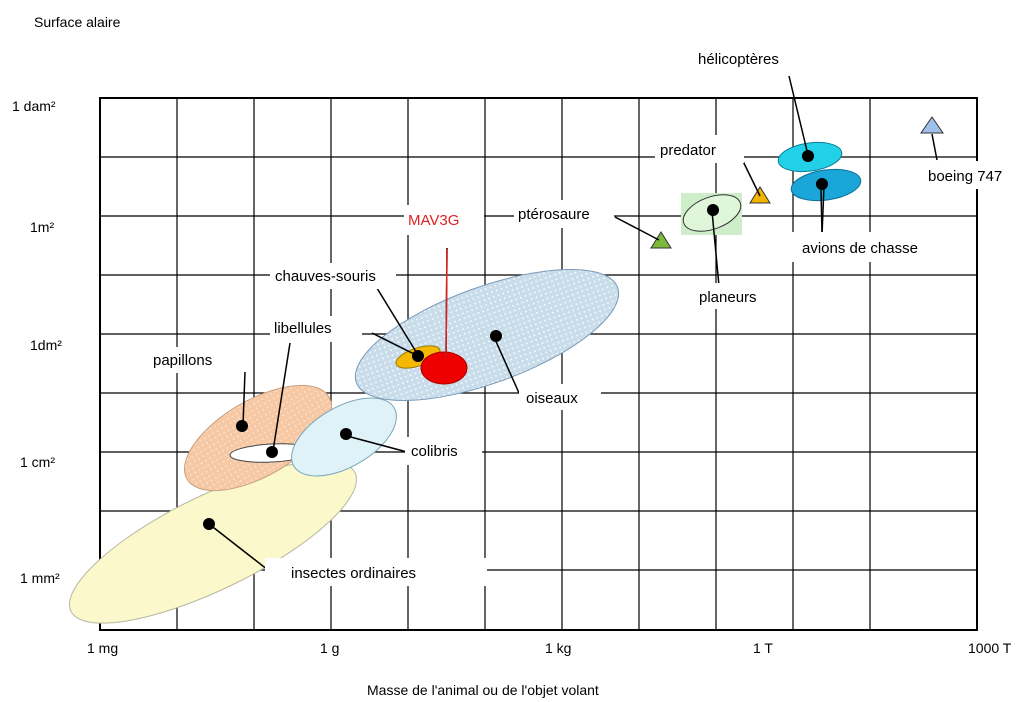  What do you see at coordinates (418, 356) in the screenshot?
I see `dot-chauves-souris` at bounding box center [418, 356].